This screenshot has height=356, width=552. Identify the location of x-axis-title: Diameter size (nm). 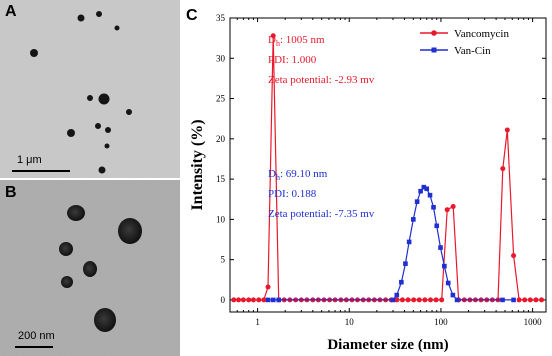
(387, 345).